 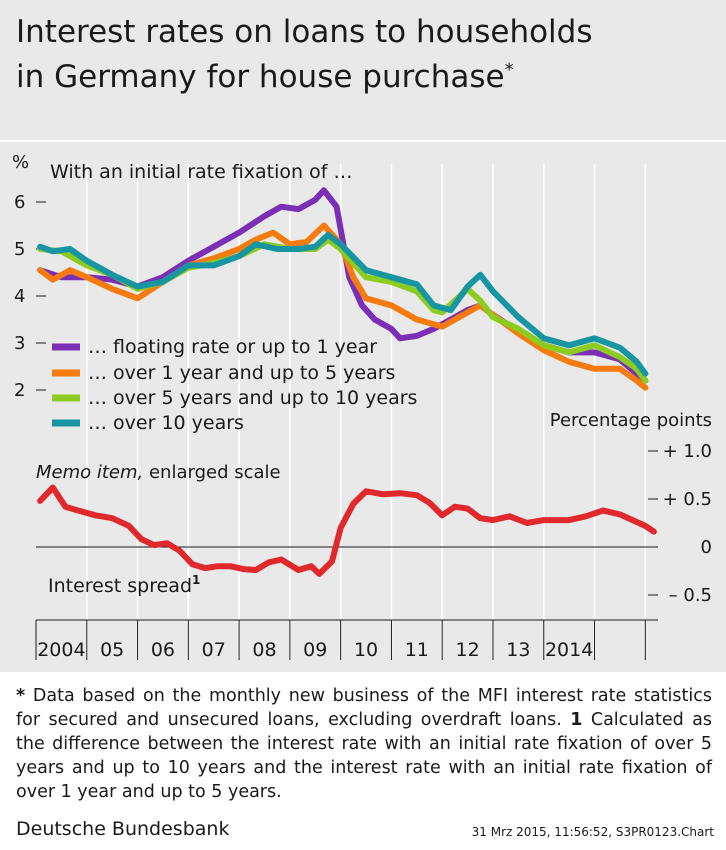 What do you see at coordinates (211, 472) in the screenshot?
I see `memo-rest: enlarged scale` at bounding box center [211, 472].